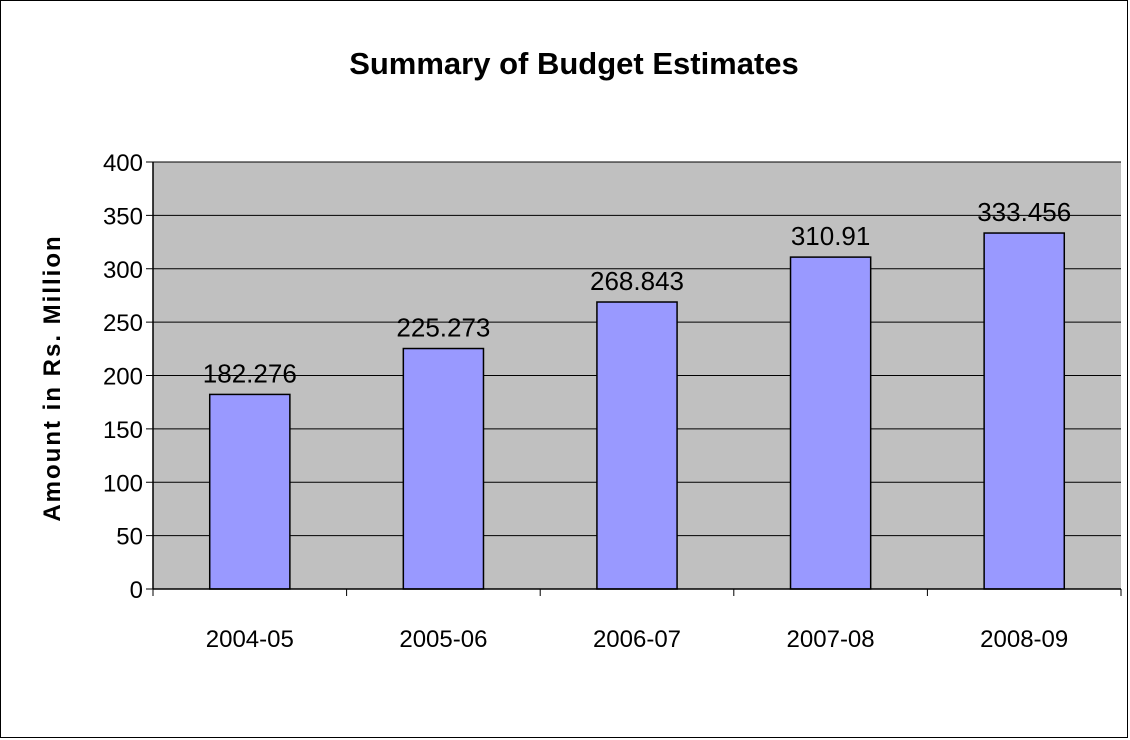  What do you see at coordinates (52, 377) in the screenshot?
I see `y-axis-title: Amount in Rs. Million` at bounding box center [52, 377].